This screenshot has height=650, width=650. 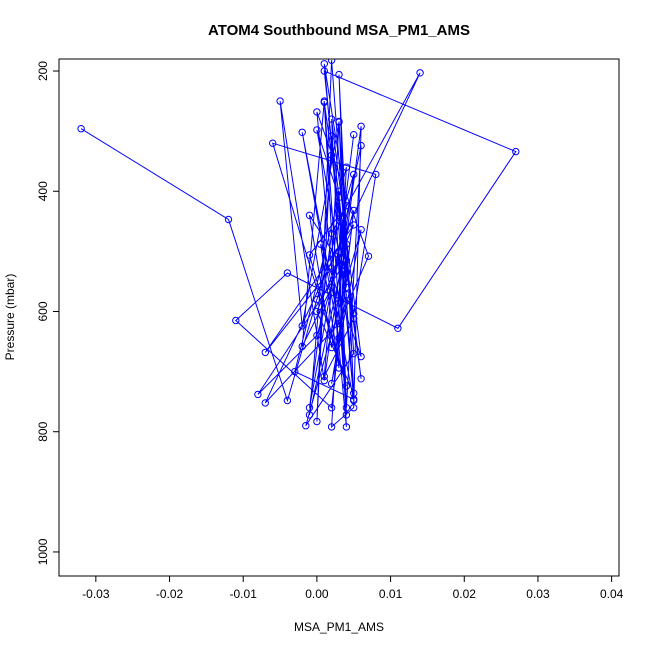 I want to click on y-axis: 200 400 600 800 1000, so click(x=47, y=313).